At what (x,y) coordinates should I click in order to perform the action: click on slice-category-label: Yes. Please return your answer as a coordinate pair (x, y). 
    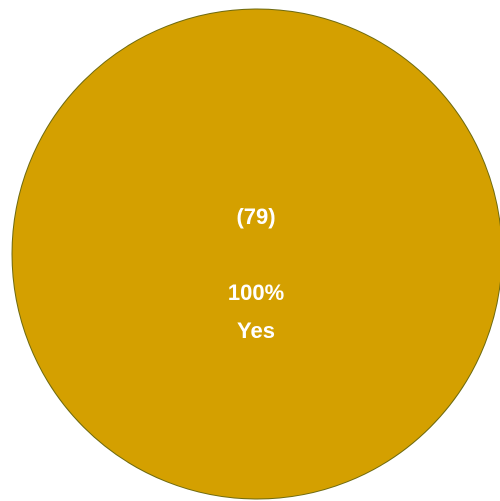
    Looking at the image, I should click on (256, 330).